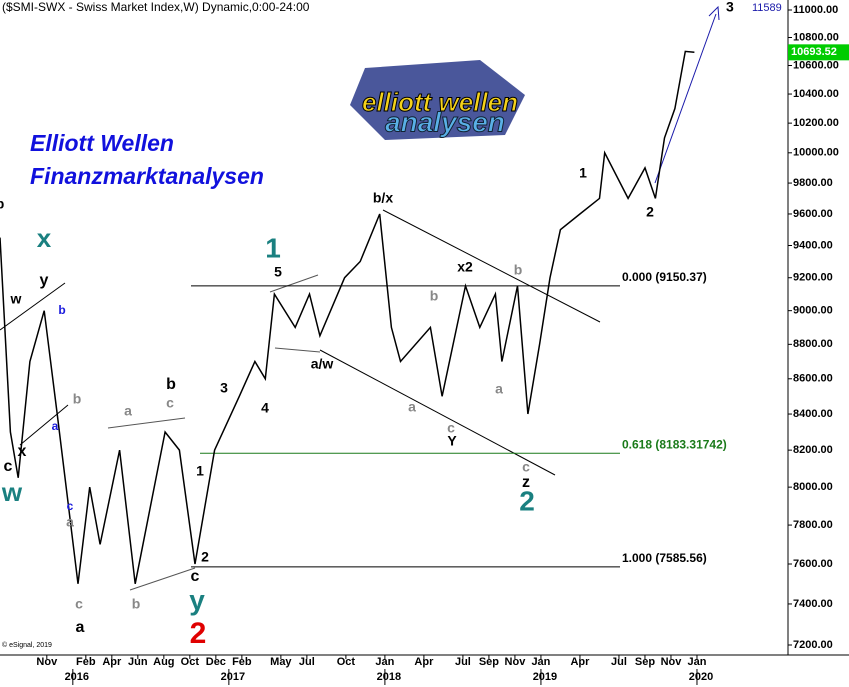 This screenshot has height=687, width=849. I want to click on y-tick-label: 7400.00, so click(813, 604).